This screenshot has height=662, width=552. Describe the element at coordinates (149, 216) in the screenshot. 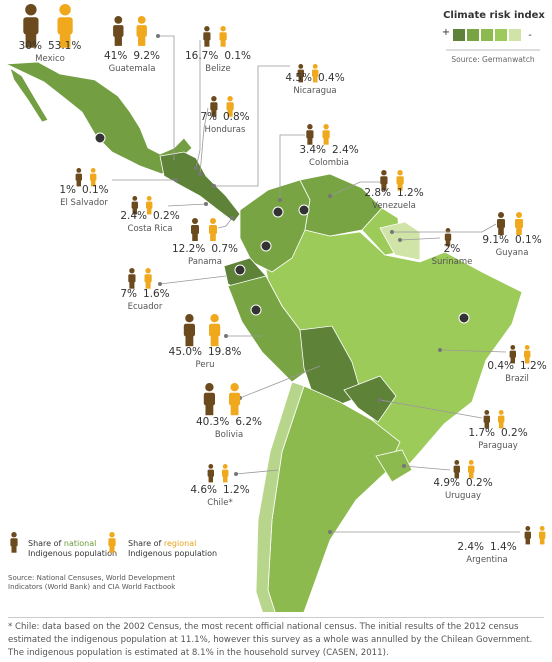

I see `indigenous-shares: 2.4% 0.2%` at that location.